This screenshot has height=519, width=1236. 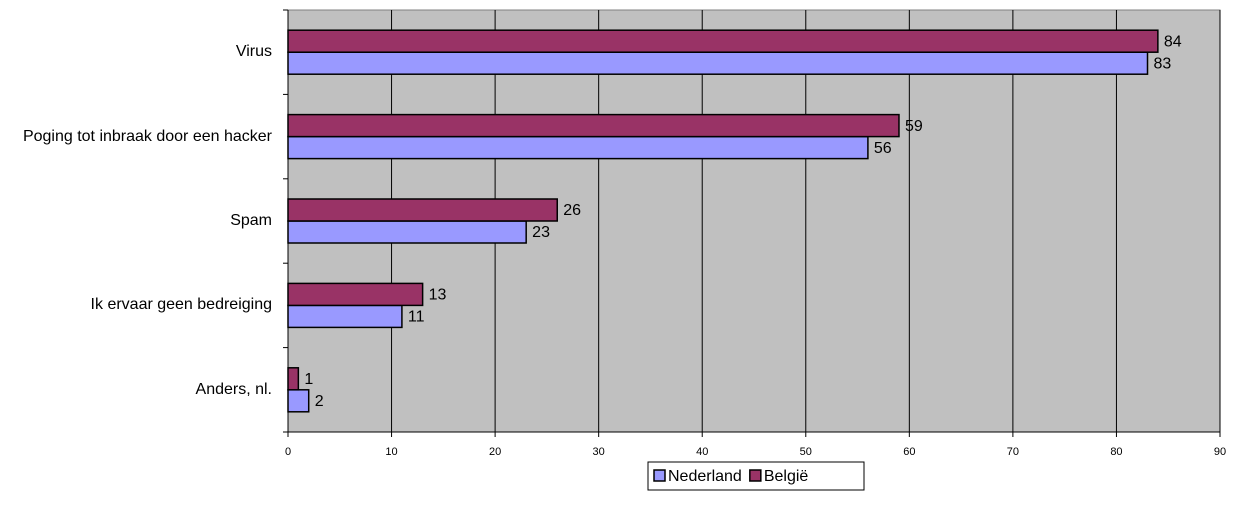 What do you see at coordinates (319, 401) in the screenshot?
I see `value-label: 2` at bounding box center [319, 401].